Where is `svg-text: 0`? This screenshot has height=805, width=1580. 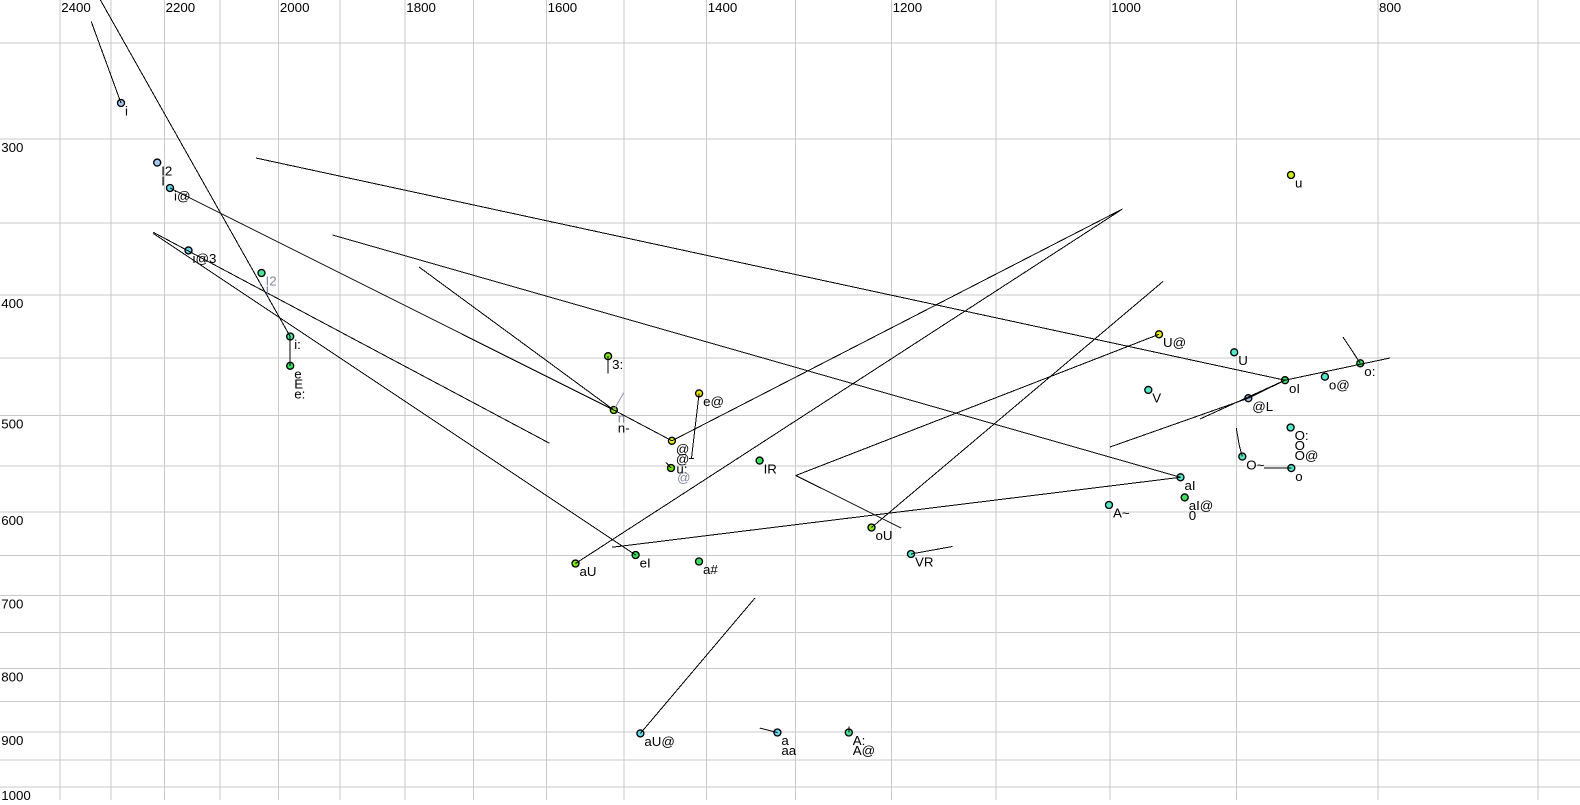
svg-text: 0 is located at coordinates (1192, 515).